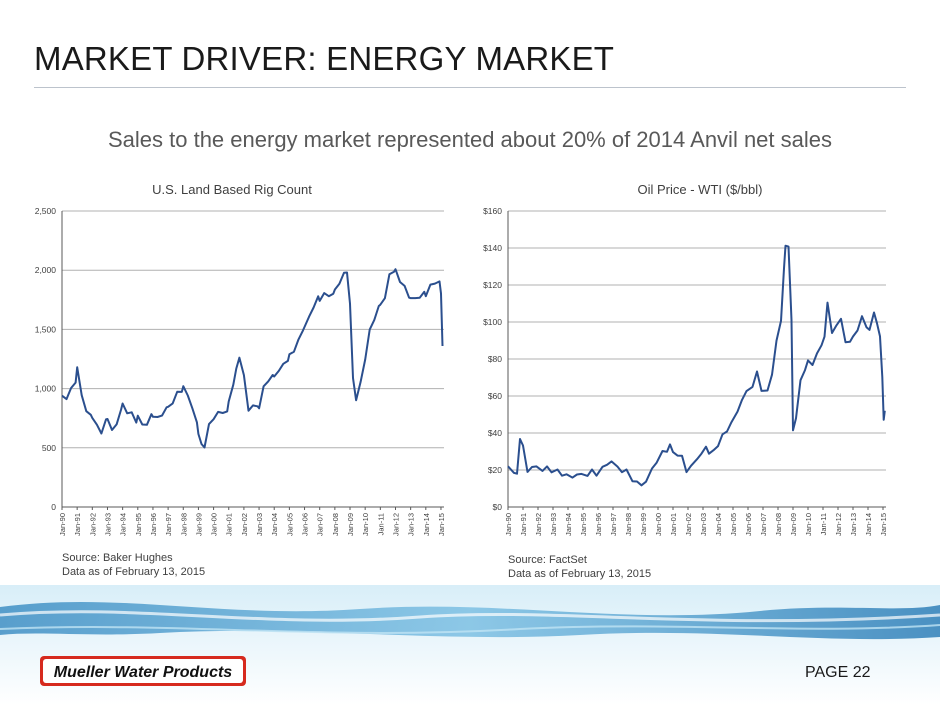 The height and width of the screenshot is (705, 940). Describe the element at coordinates (658, 524) in the screenshot. I see `oil-price-x-tick-label: Jan-00` at that location.